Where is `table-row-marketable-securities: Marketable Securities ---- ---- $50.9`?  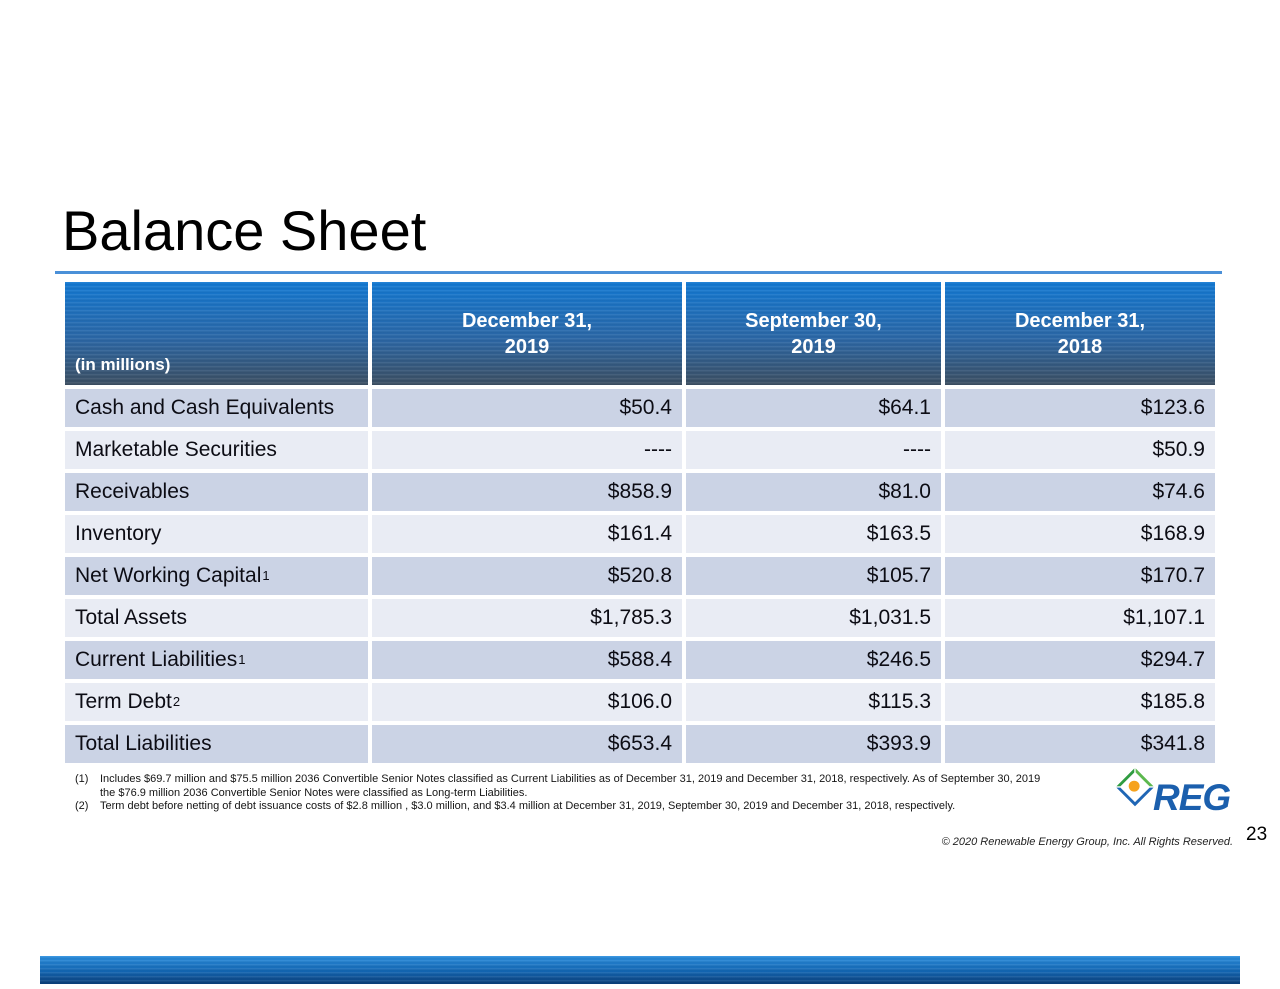 table-row-marketable-securities: Marketable Securities ---- ---- $50.9 is located at coordinates (640, 450).